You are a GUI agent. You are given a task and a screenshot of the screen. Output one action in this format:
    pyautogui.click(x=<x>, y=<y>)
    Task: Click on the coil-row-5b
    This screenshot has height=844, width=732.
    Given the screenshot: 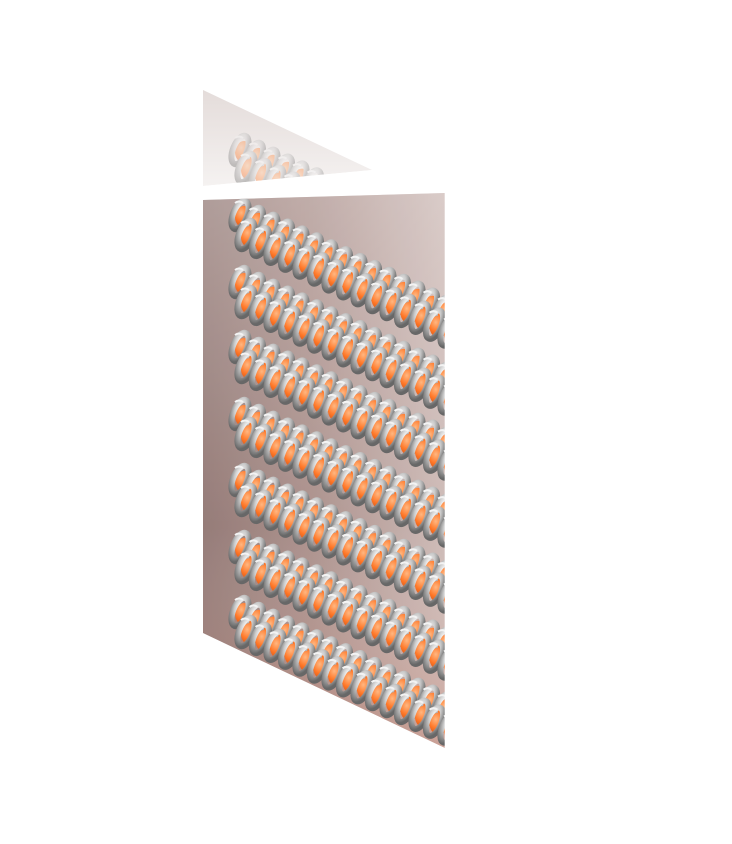 What is the action you would take?
    pyautogui.click(x=339, y=548)
    